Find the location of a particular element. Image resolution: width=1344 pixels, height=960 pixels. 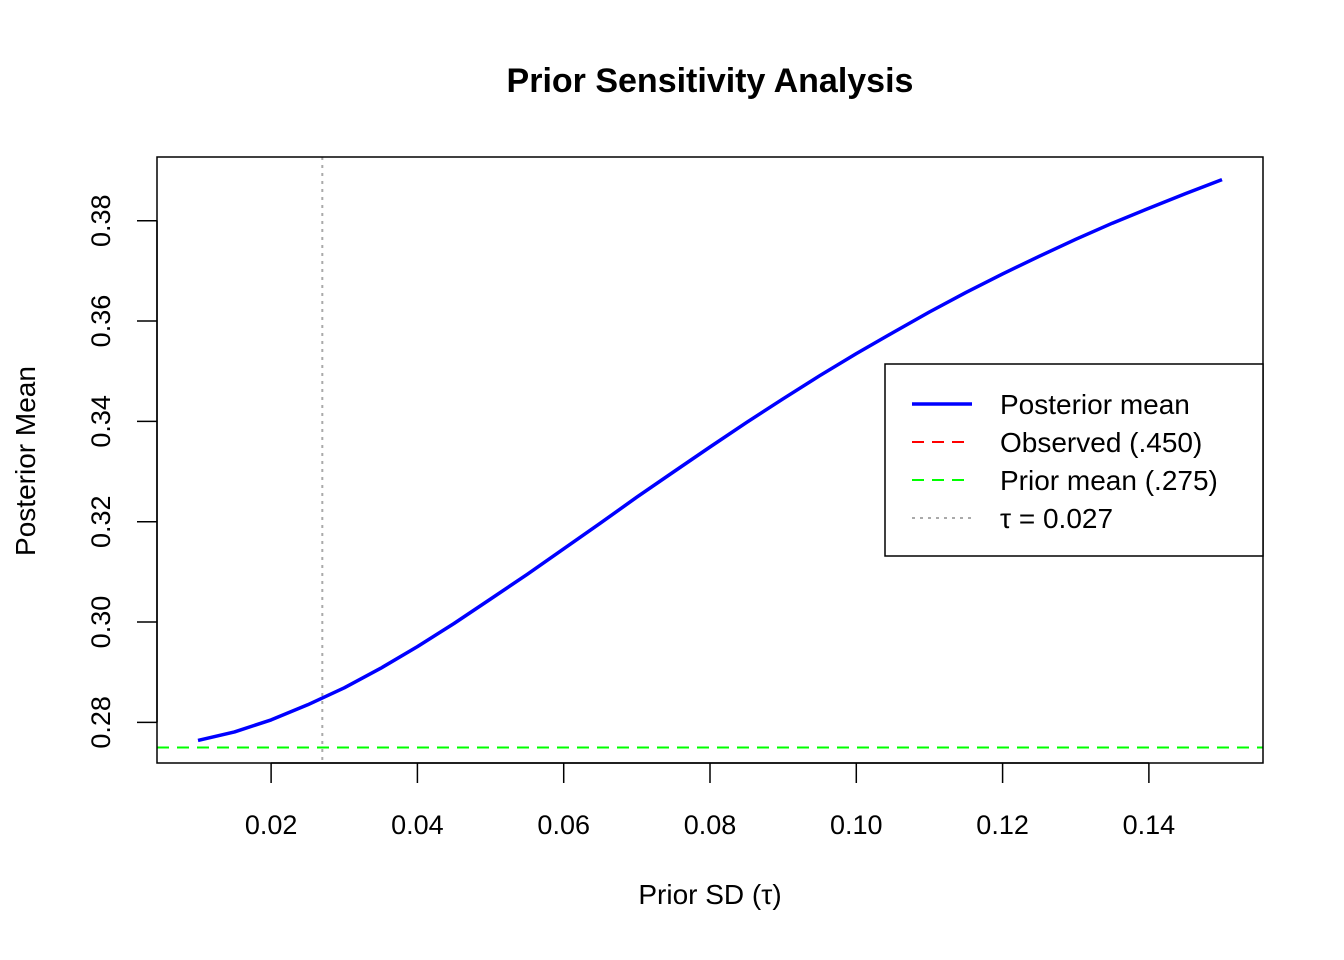

y-tick-label: 0.36 is located at coordinates (101, 321).